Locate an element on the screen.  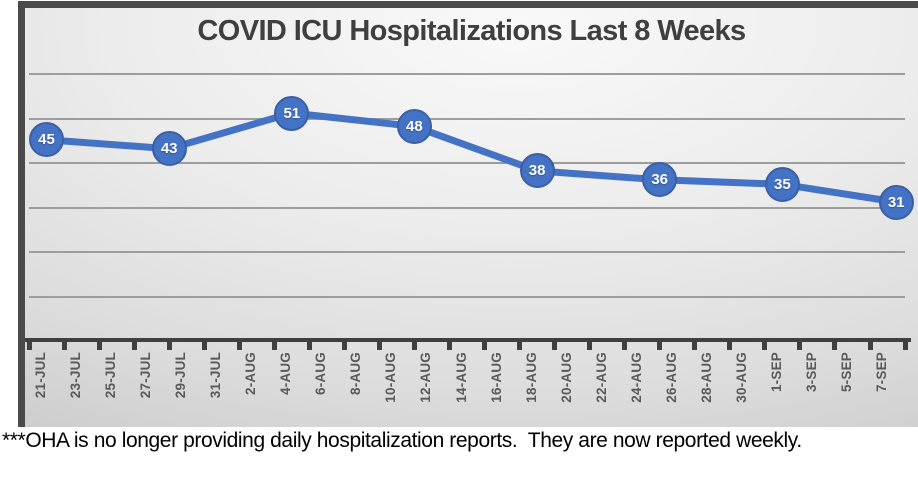
data-point-label: 43 is located at coordinates (169, 149).